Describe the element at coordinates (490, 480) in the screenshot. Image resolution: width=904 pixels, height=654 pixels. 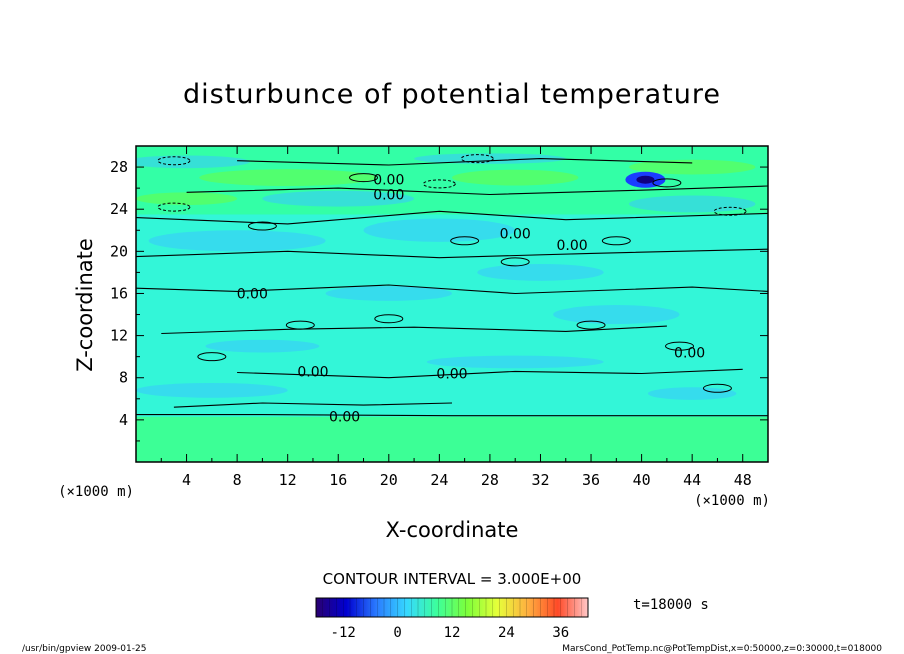
I see `x-tick-label: 28` at that location.